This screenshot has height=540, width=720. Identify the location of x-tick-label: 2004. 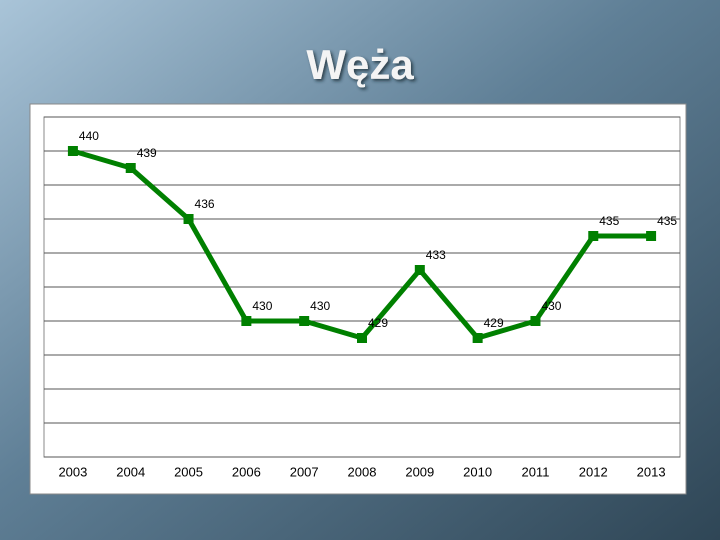
(130, 471).